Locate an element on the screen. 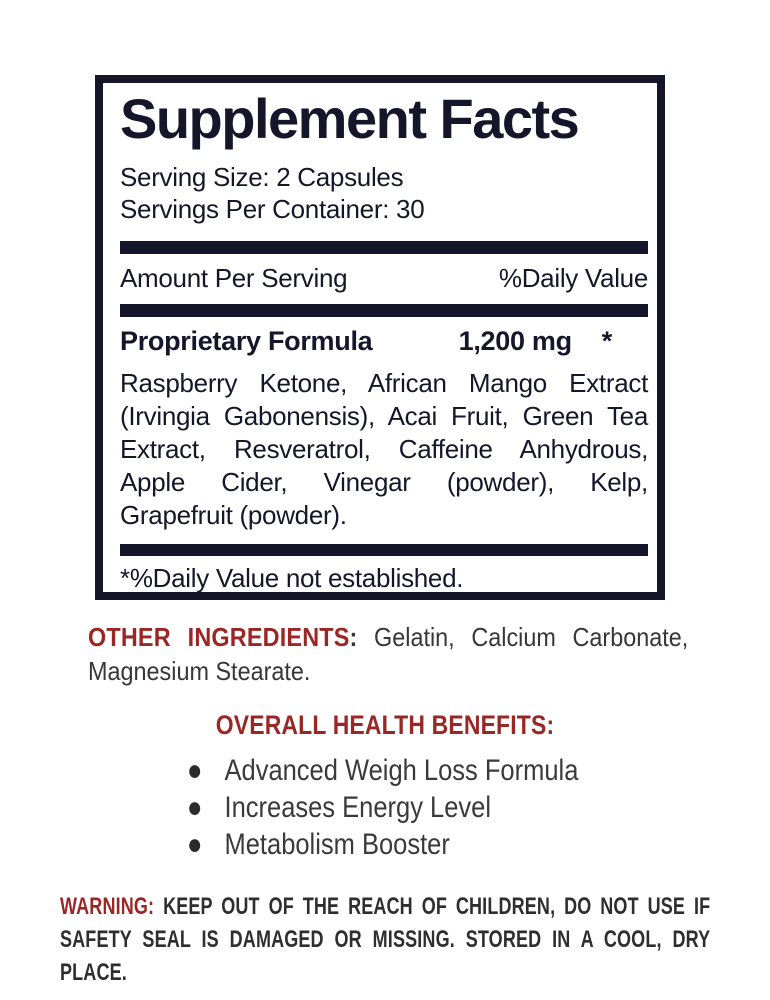 The image size is (770, 1000). other-ingredients-label: OTHER INGREDIENTS is located at coordinates (219, 637).